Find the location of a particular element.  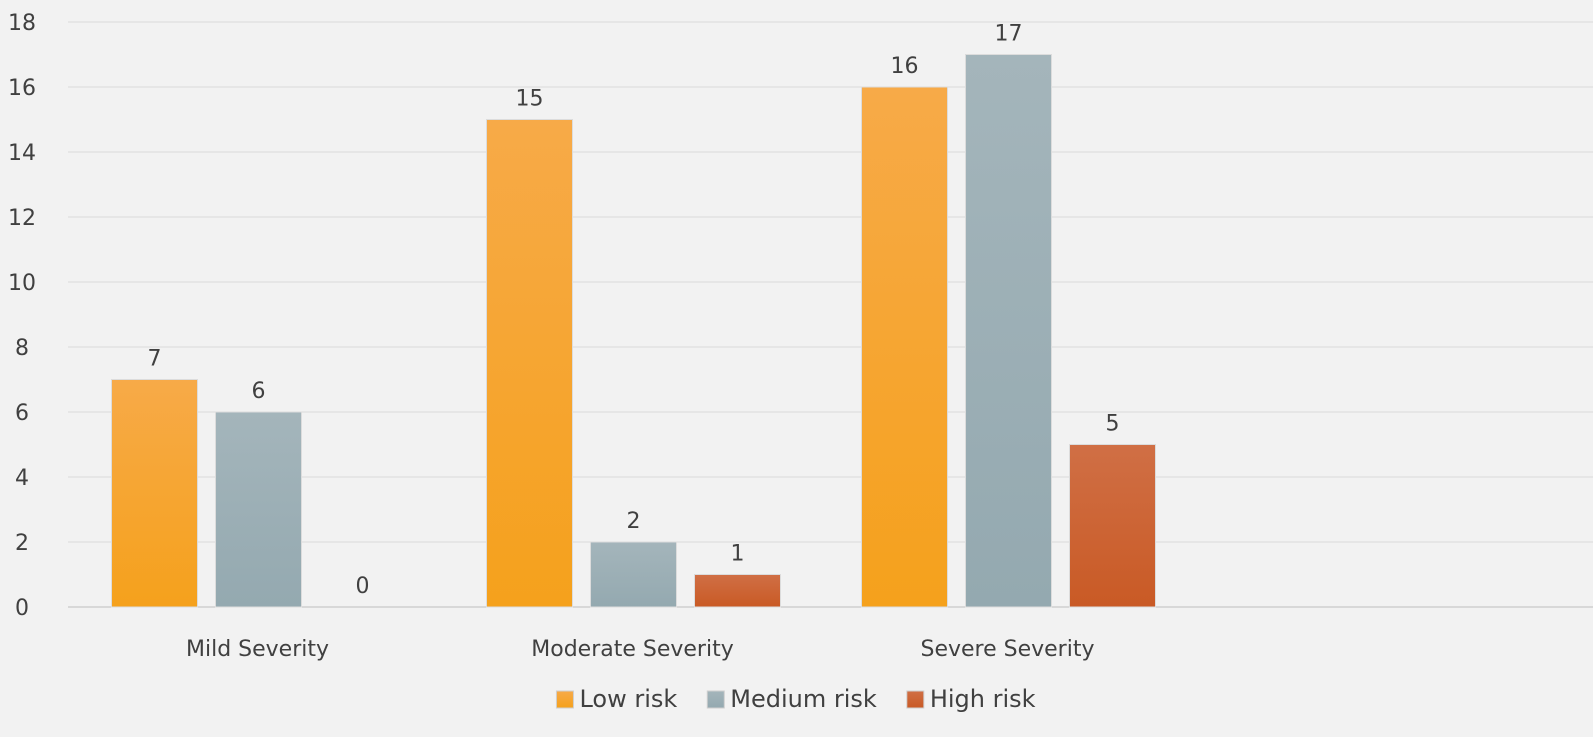

y-tick-label: 0 is located at coordinates (22, 608).